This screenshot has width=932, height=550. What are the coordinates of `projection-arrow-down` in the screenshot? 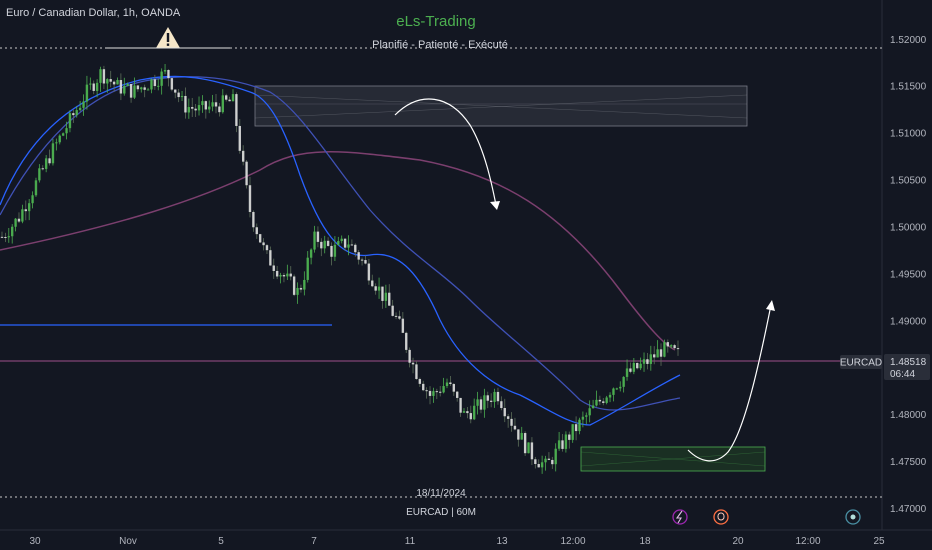 It's located at (445, 152).